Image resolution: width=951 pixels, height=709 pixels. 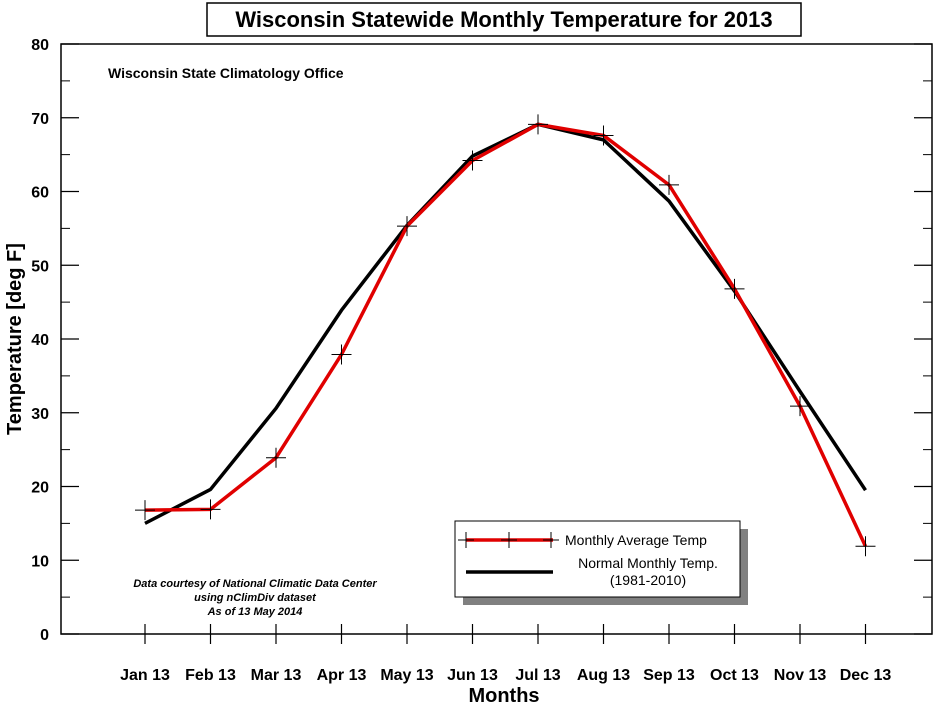 What do you see at coordinates (648, 563) in the screenshot?
I see `legend-label-normal: Normal Monthly Temp.` at bounding box center [648, 563].